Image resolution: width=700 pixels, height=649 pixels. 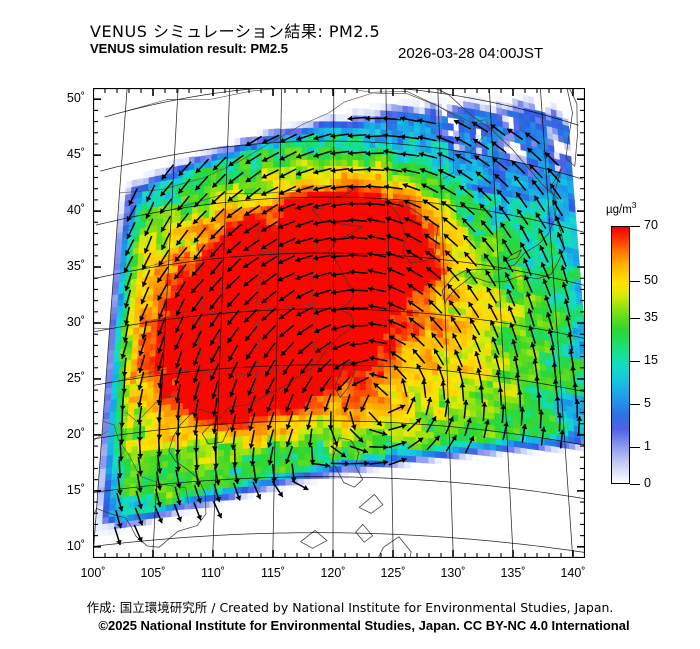 I want to click on colorbar-tick-label: 70, so click(x=651, y=225).